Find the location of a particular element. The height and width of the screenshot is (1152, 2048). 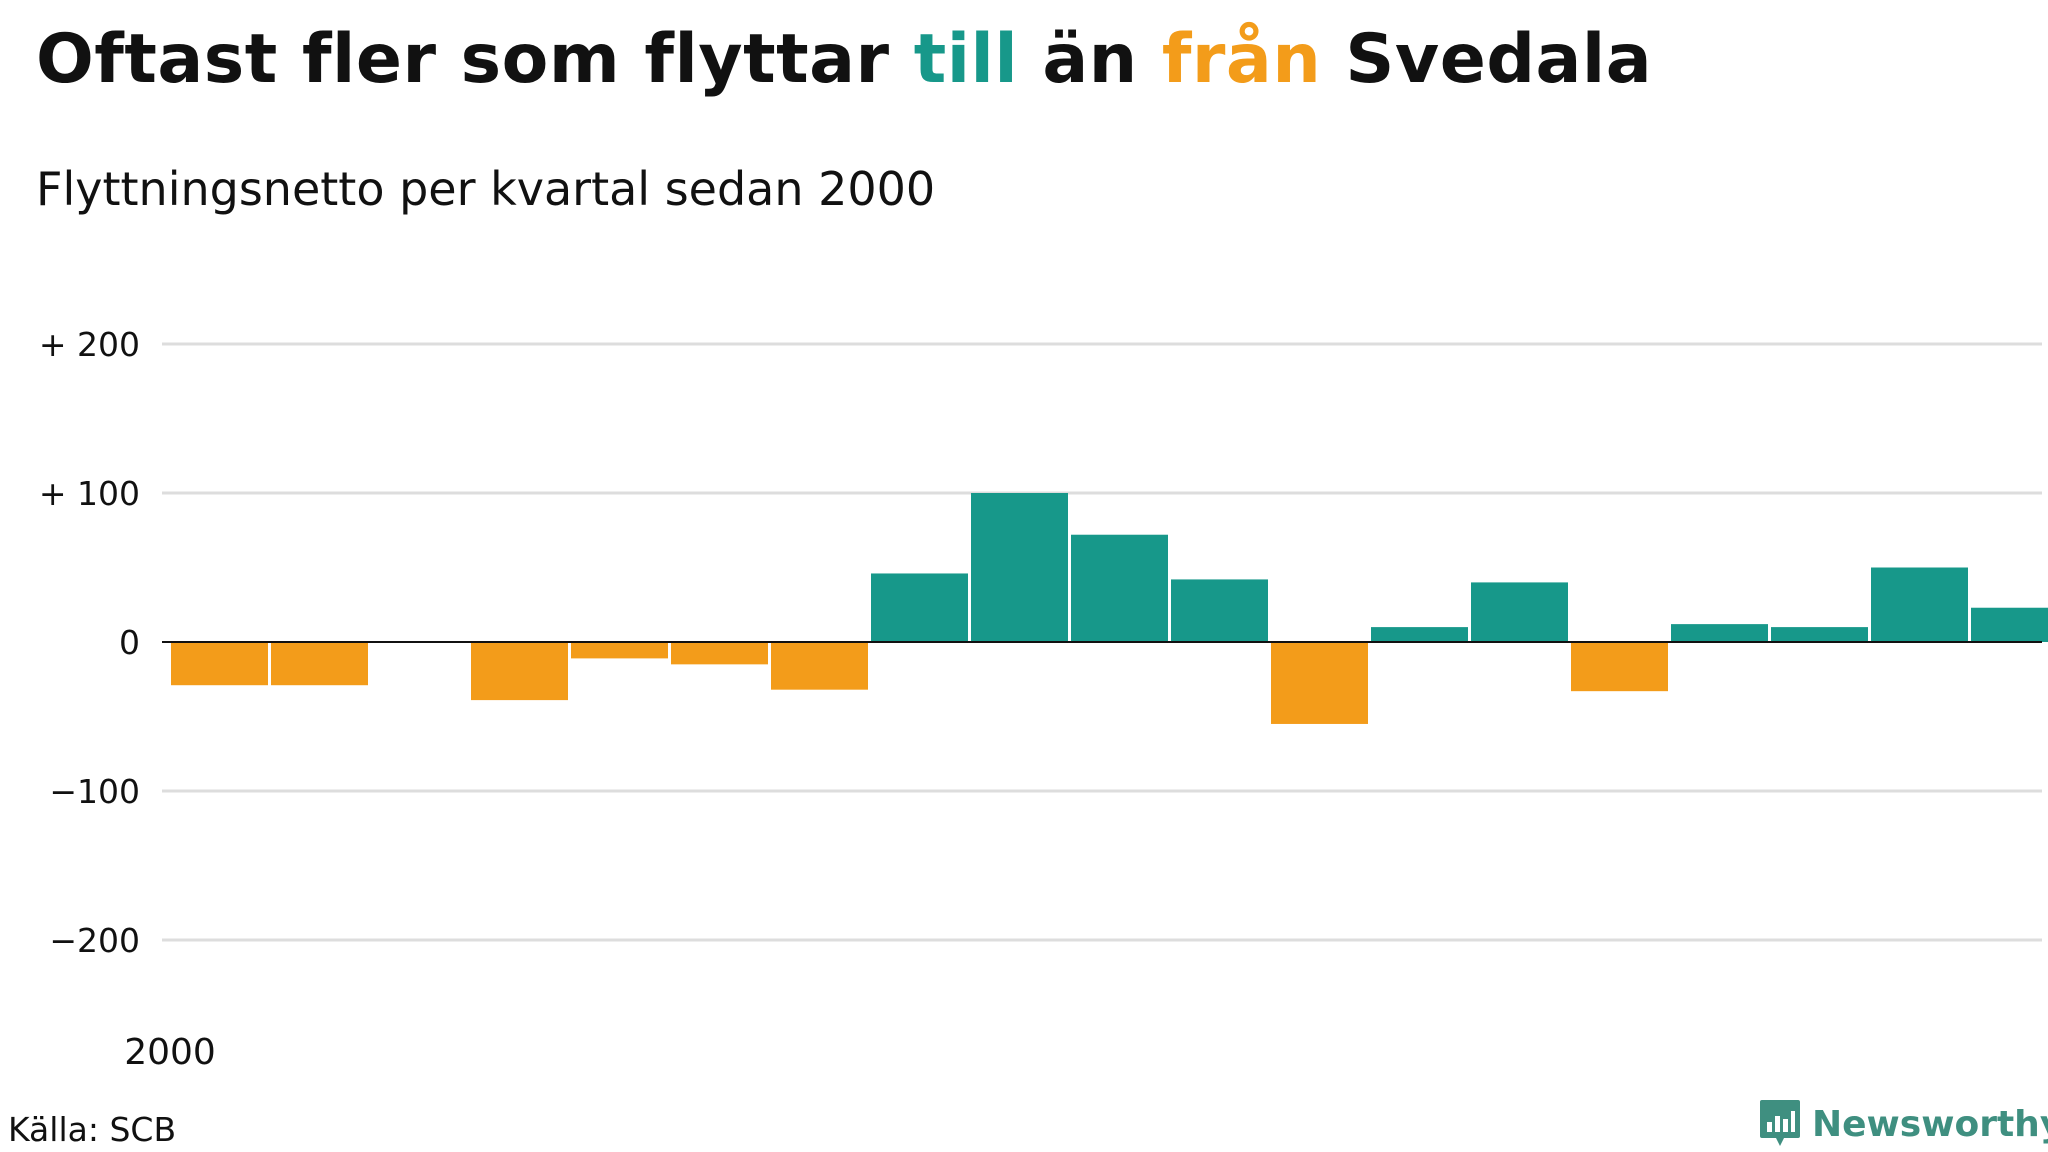

newsworthy-logo-icon is located at coordinates (1780, 1123).